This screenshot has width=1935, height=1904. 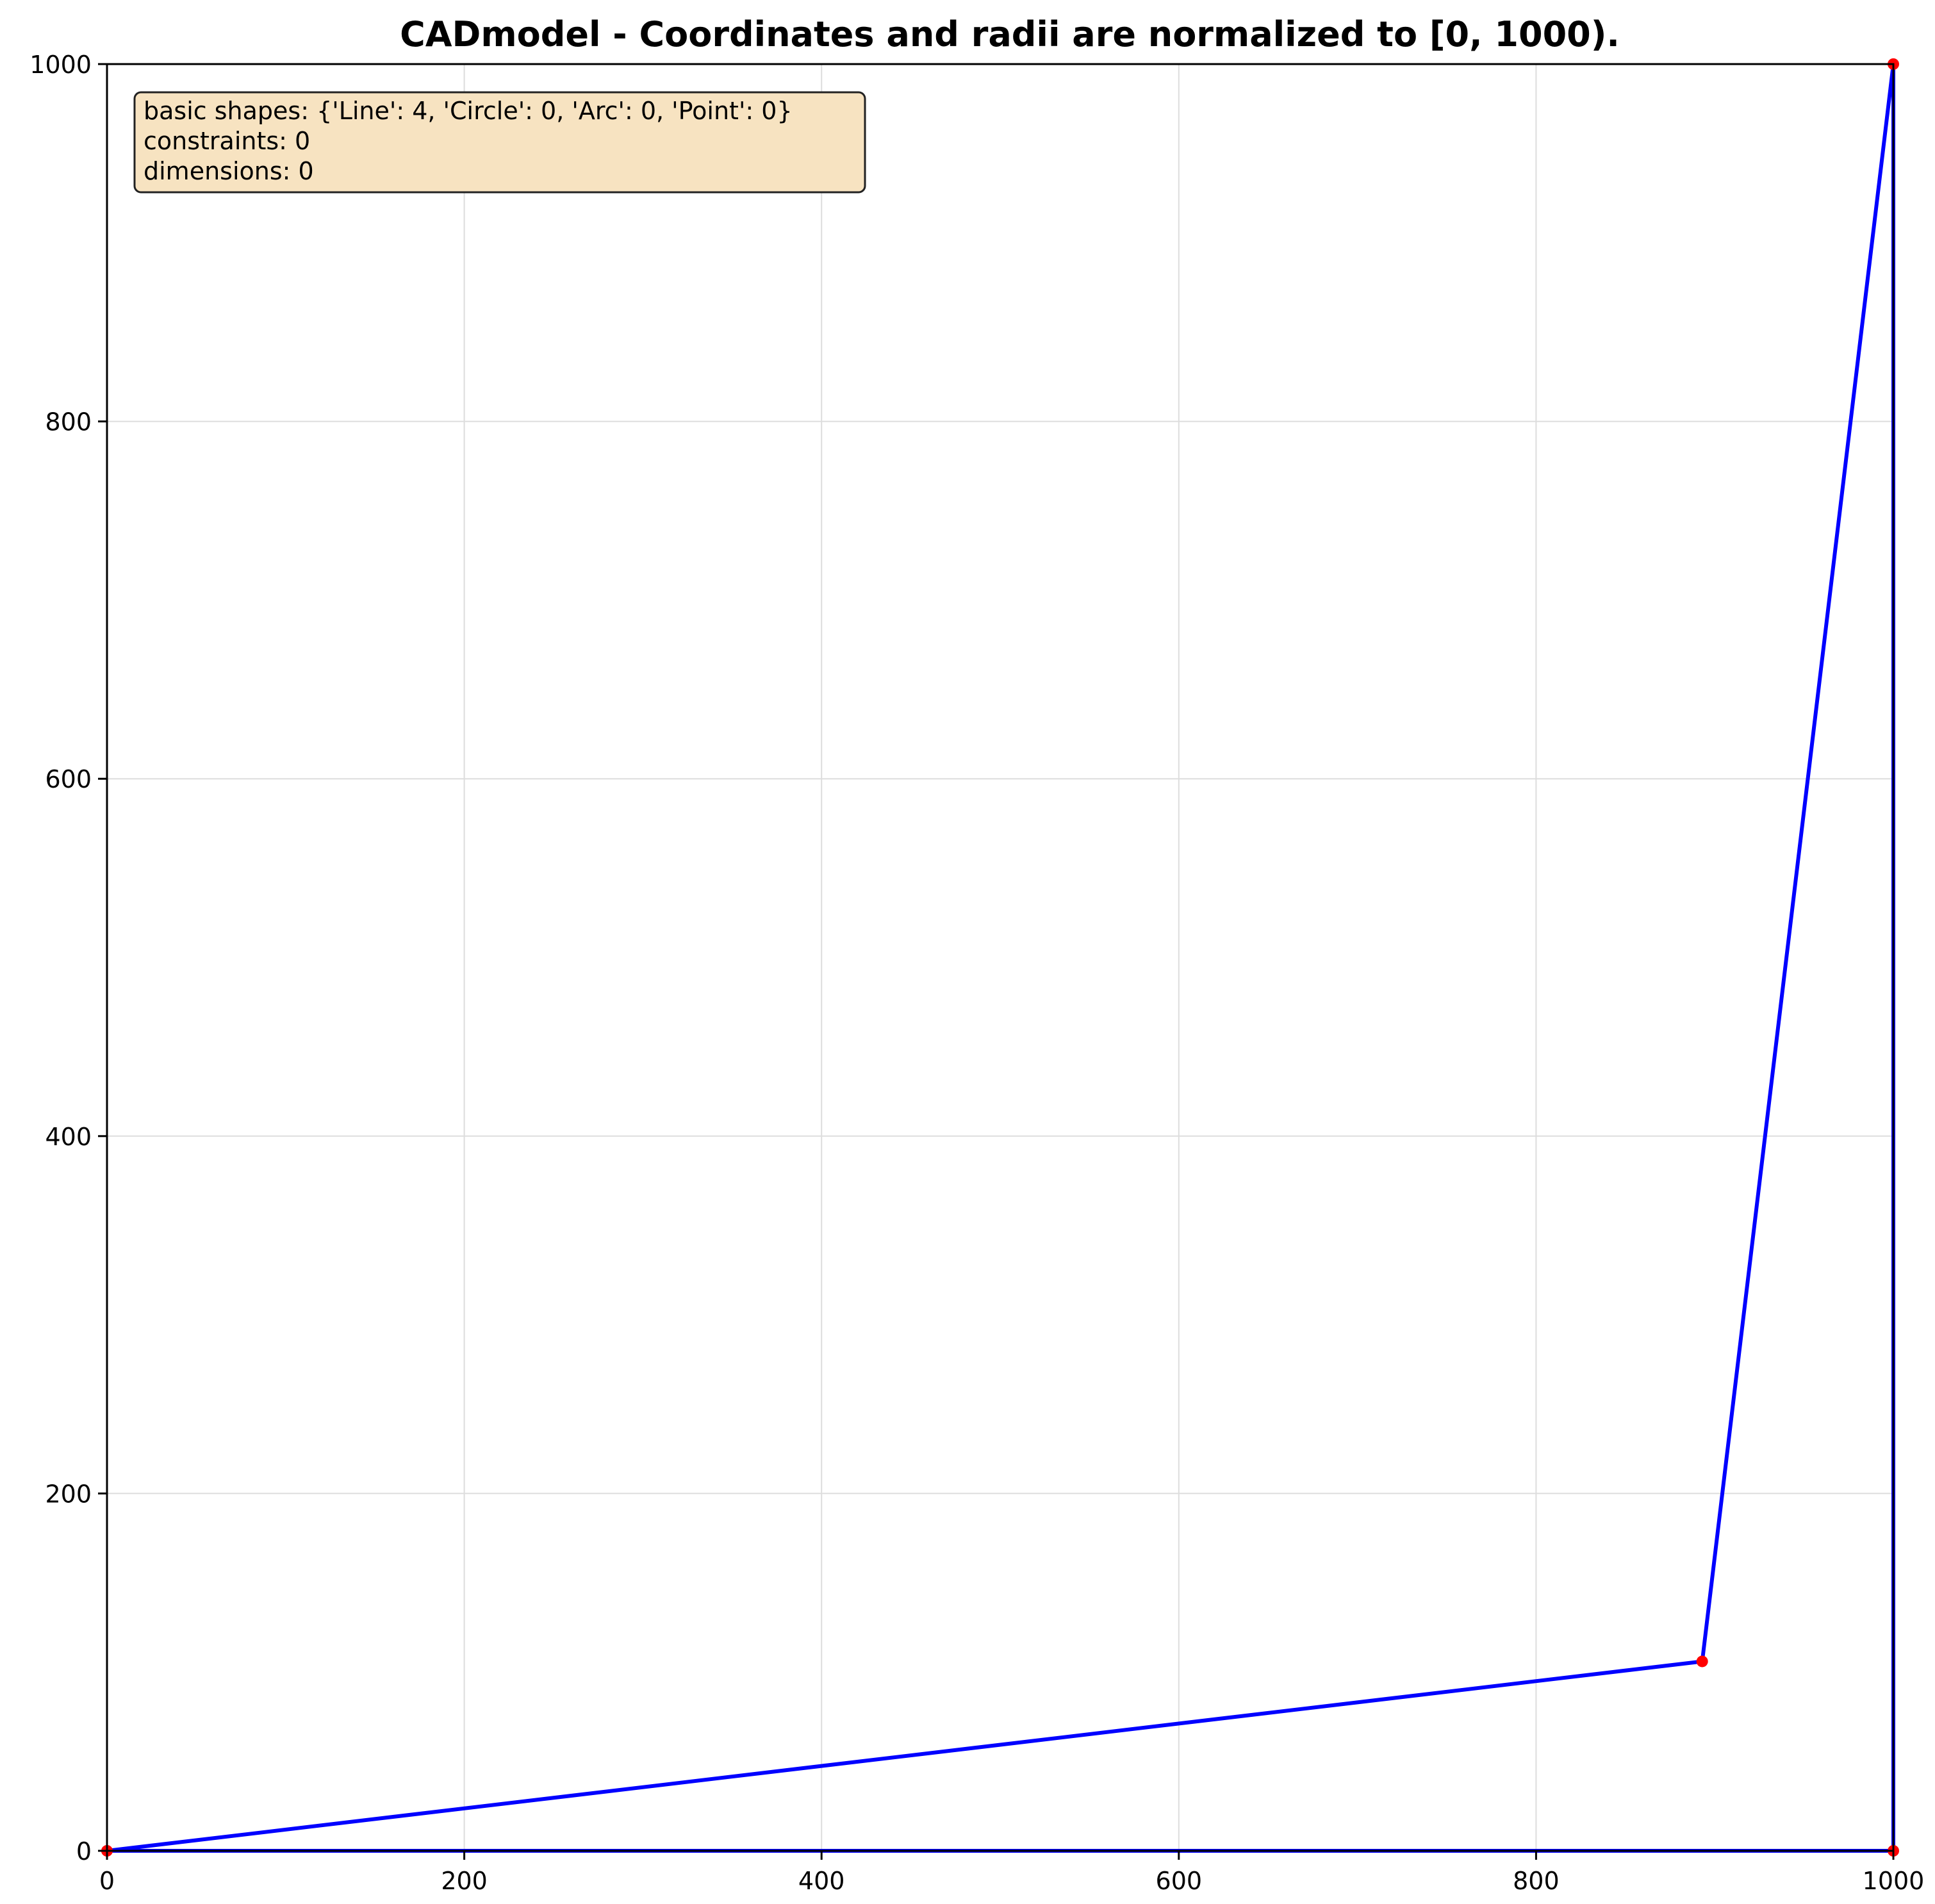 What do you see at coordinates (1179, 1881) in the screenshot?
I see `x-tick-label-3: 600` at bounding box center [1179, 1881].